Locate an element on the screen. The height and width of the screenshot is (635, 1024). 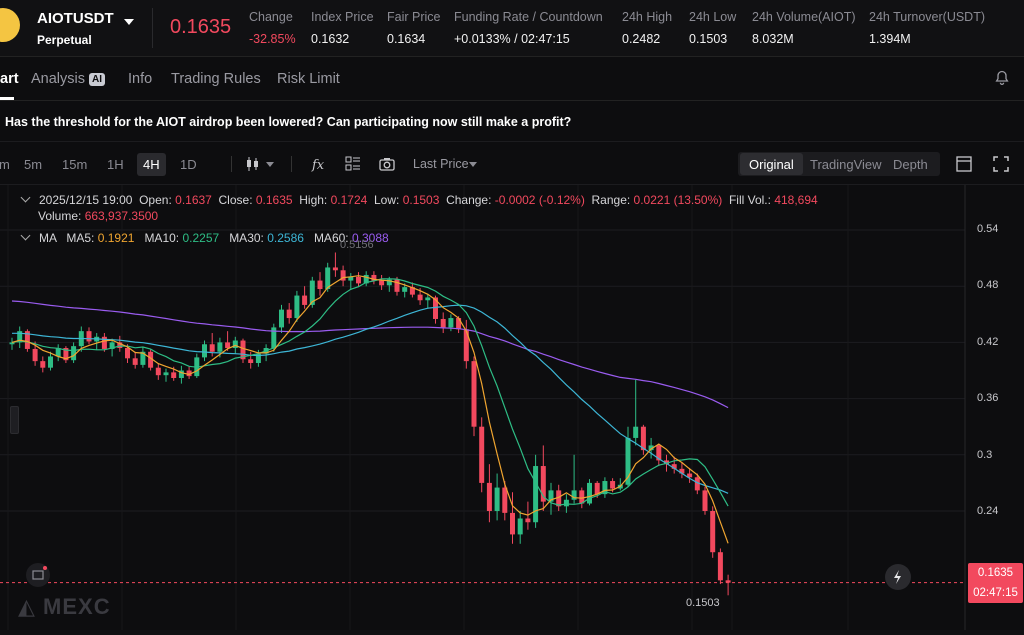
left-panel-handle is located at coordinates (14, 420).